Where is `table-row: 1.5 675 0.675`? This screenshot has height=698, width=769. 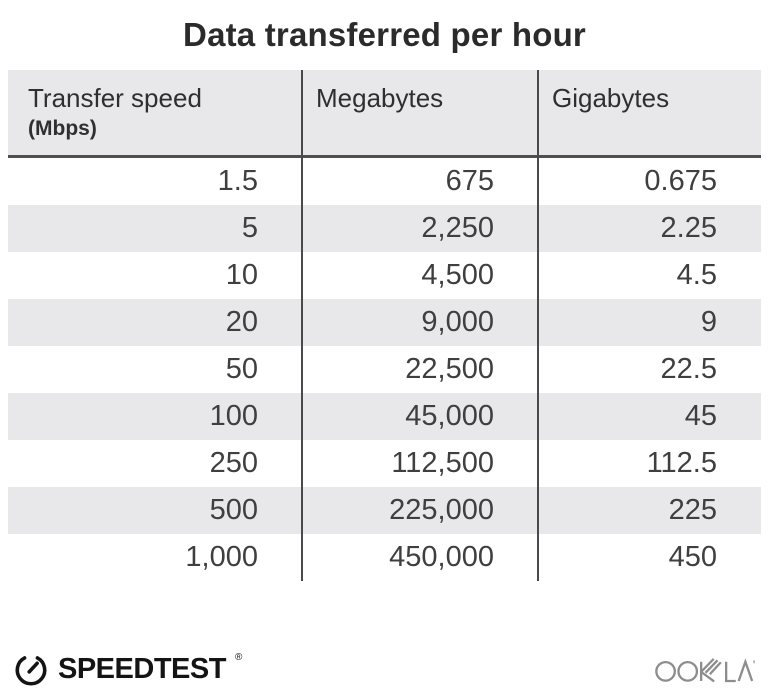 table-row: 1.5 675 0.675 is located at coordinates (384, 181).